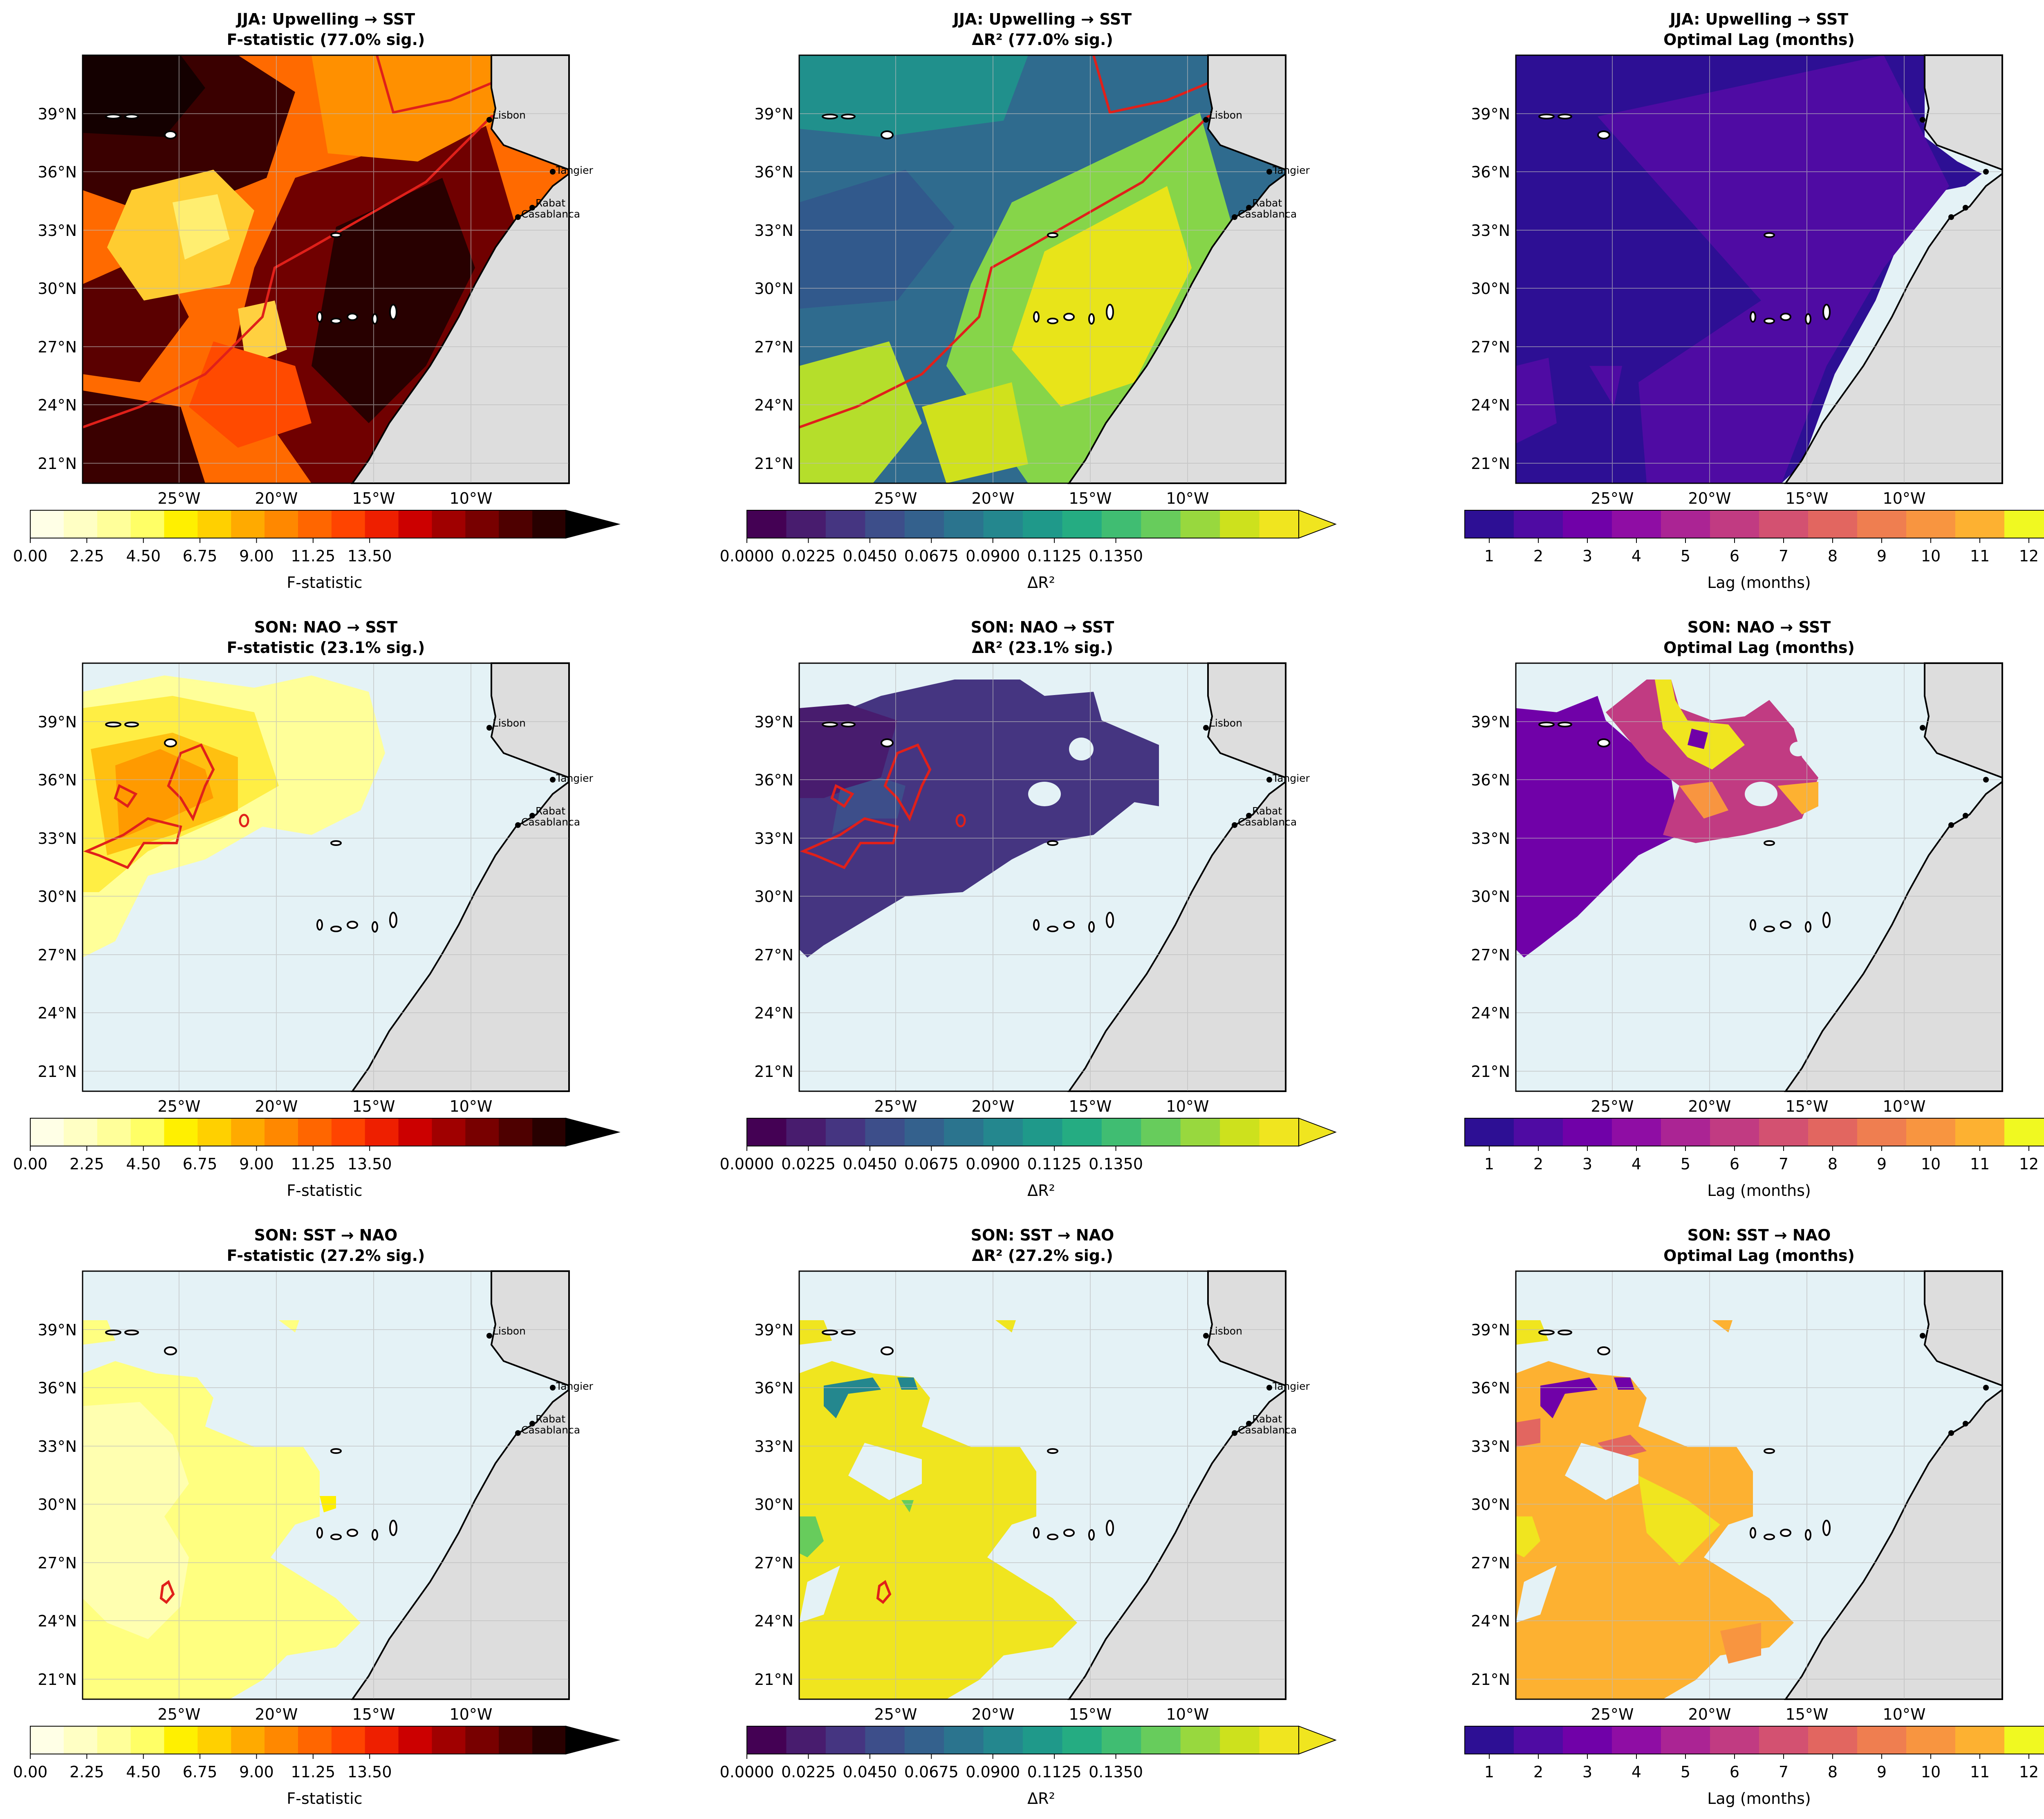 The image size is (2044, 1819). What do you see at coordinates (1042, 1235) in the screenshot?
I see `panel-title-line1: SON: SST → NAO` at bounding box center [1042, 1235].